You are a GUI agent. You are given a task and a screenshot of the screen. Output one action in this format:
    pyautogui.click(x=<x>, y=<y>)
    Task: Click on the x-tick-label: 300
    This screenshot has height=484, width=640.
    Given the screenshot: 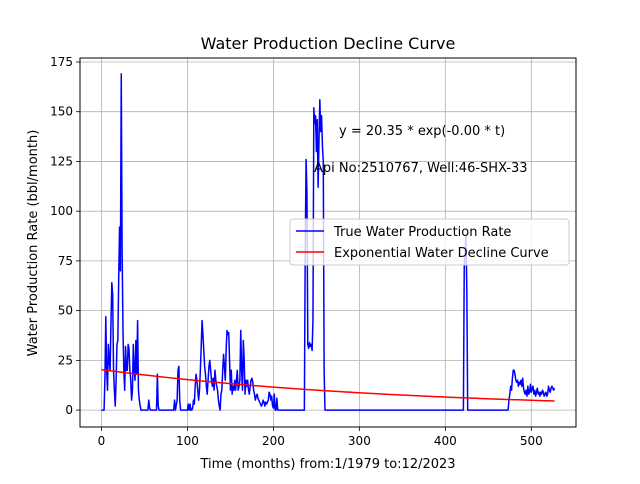 What is the action you would take?
    pyautogui.click(x=359, y=441)
    